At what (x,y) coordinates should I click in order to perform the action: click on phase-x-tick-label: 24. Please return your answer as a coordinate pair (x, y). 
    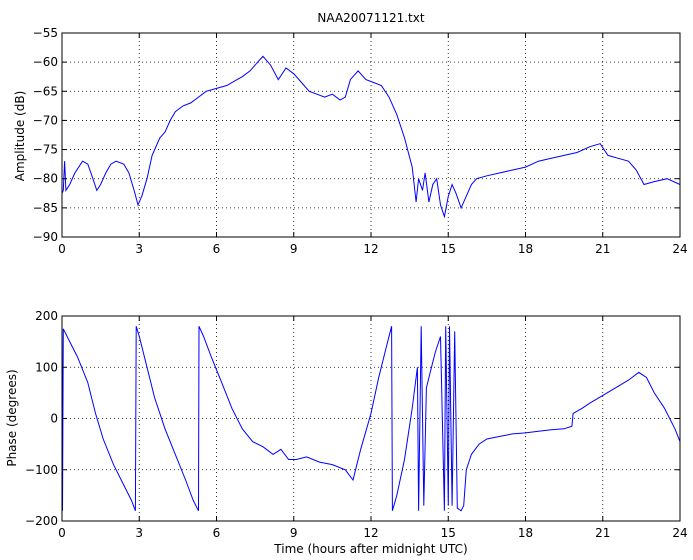
    Looking at the image, I should click on (679, 533).